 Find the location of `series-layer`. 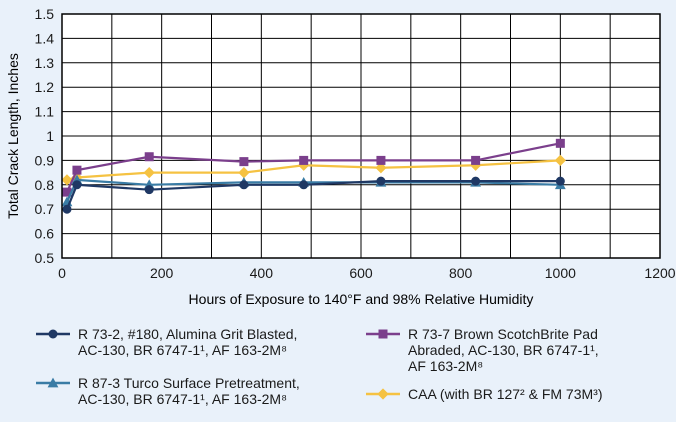

series-layer is located at coordinates (313, 176).